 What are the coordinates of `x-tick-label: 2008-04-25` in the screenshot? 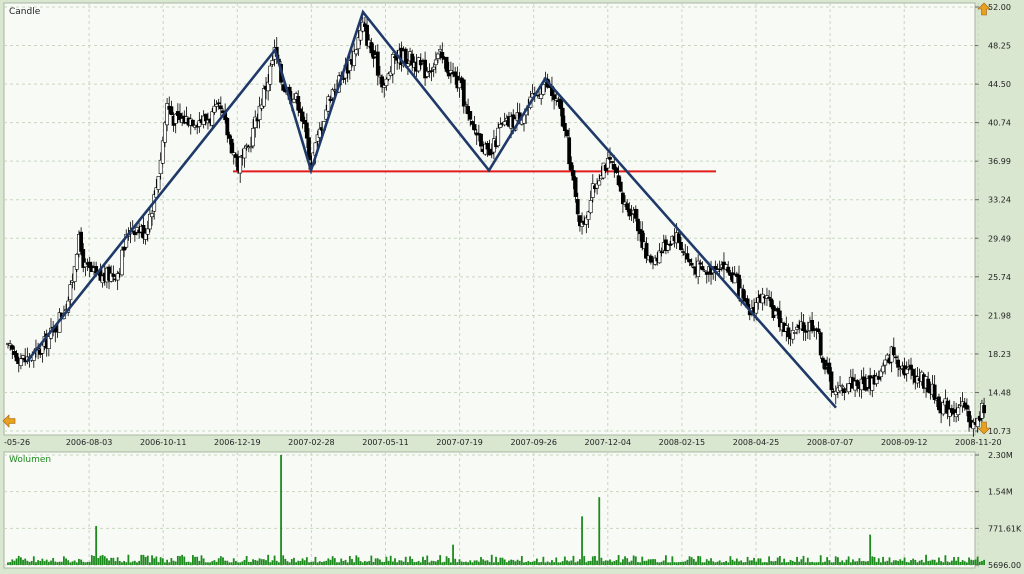 It's located at (756, 442).